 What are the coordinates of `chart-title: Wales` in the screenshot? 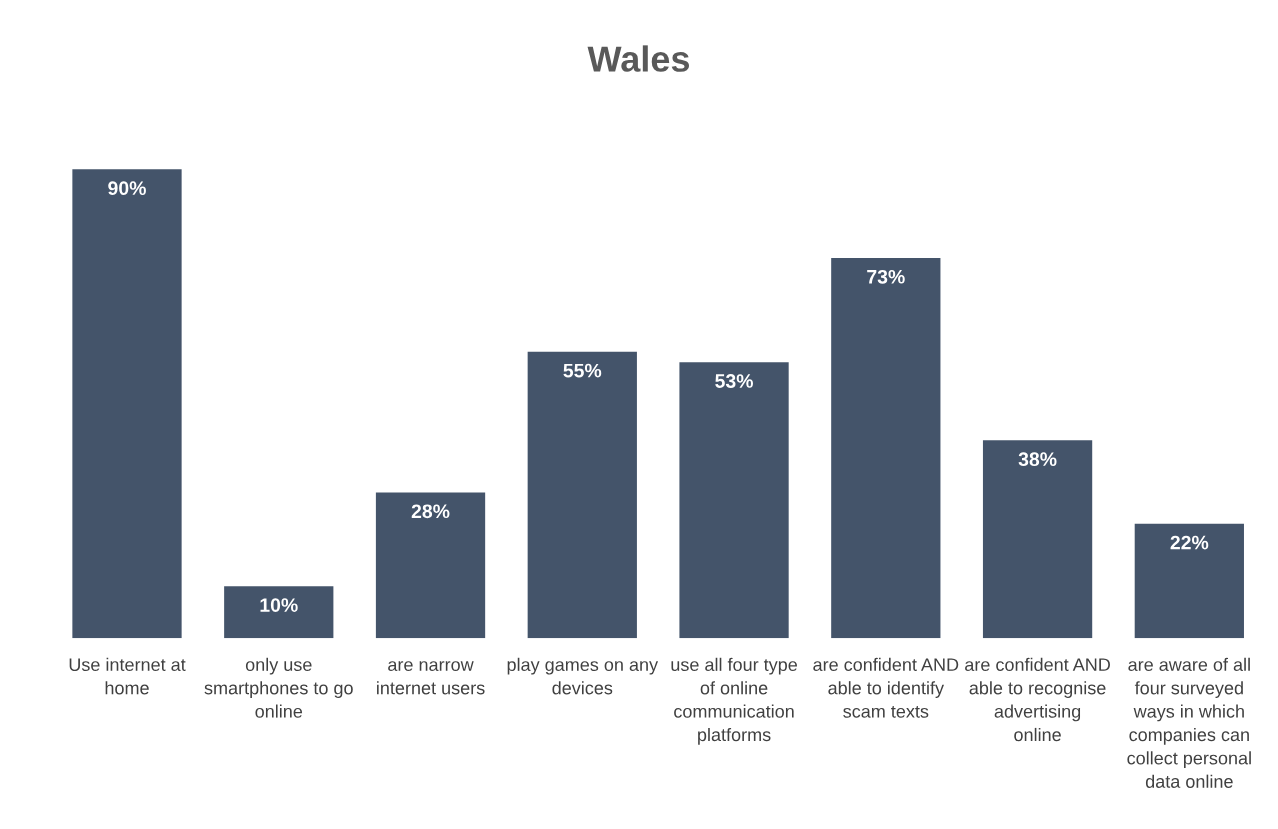 It's located at (638, 58).